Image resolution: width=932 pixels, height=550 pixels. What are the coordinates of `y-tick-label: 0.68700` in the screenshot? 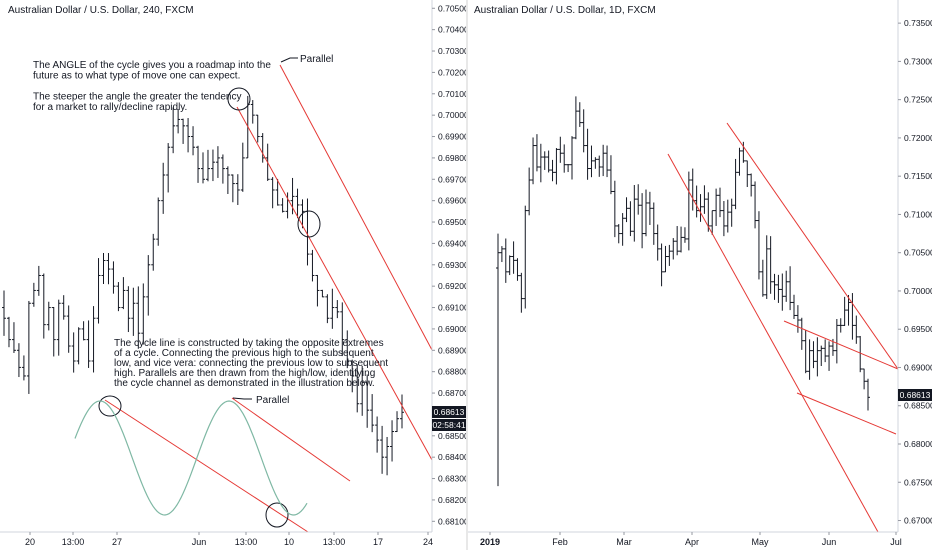 It's located at (452, 393).